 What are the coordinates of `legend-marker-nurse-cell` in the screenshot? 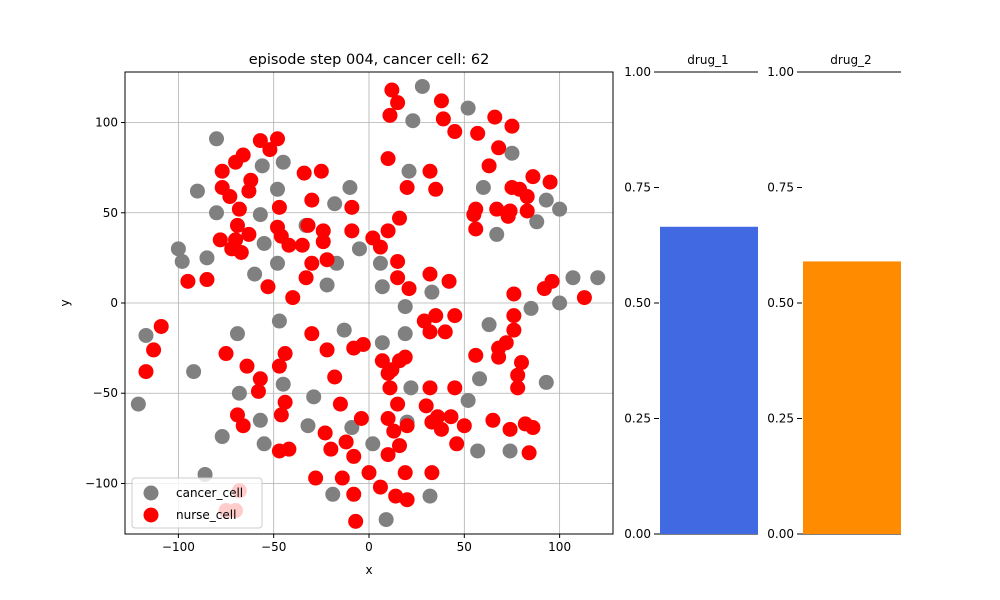 It's located at (151, 515).